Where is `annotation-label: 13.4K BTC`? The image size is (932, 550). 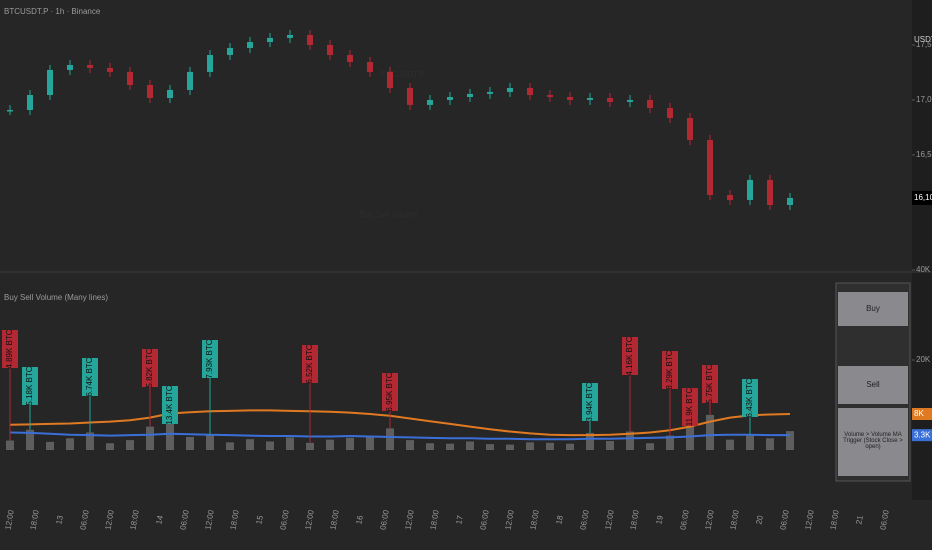
annotation-label: 13.4K BTC is located at coordinates (169, 404).